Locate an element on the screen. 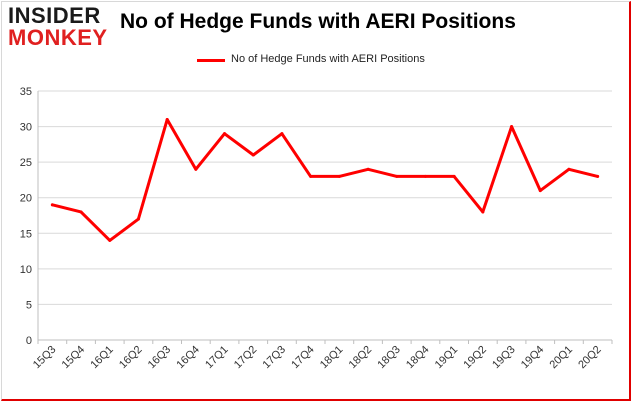 The height and width of the screenshot is (404, 634). logo-line-1: INSIDER is located at coordinates (54, 15).